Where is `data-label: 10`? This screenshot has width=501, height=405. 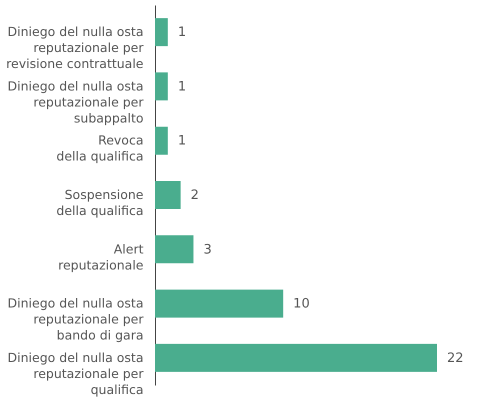
data-label: 10 is located at coordinates (301, 304).